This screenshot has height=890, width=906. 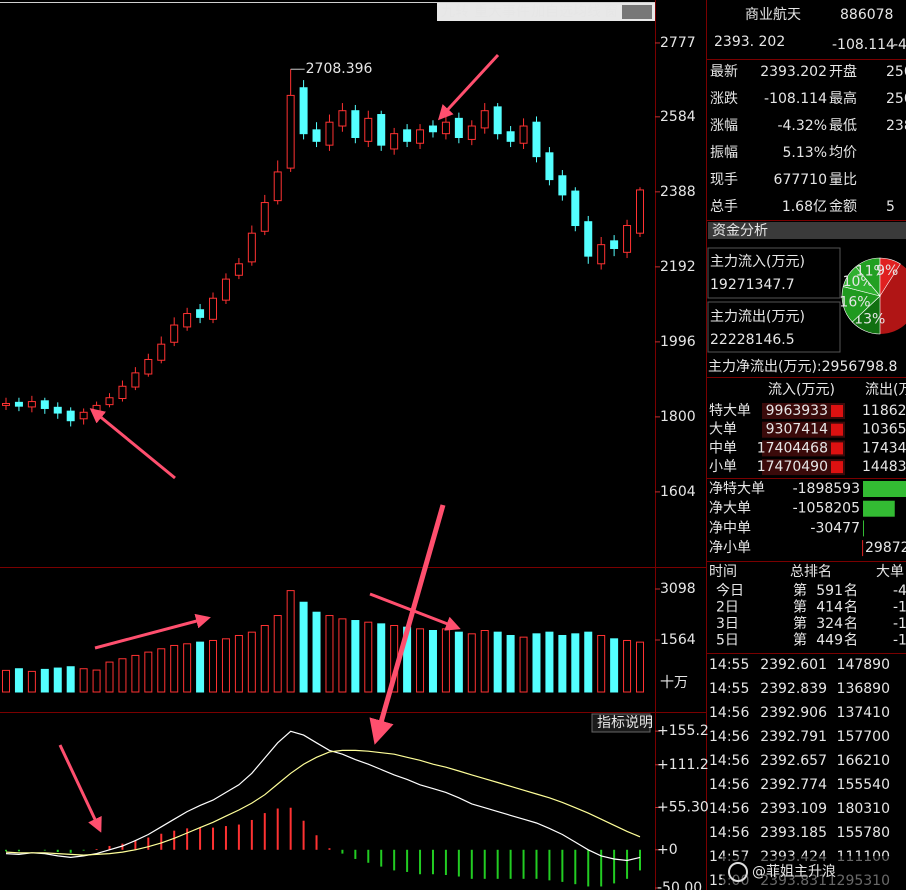 I want to click on y-tick-label: +55.30, so click(x=683, y=808).